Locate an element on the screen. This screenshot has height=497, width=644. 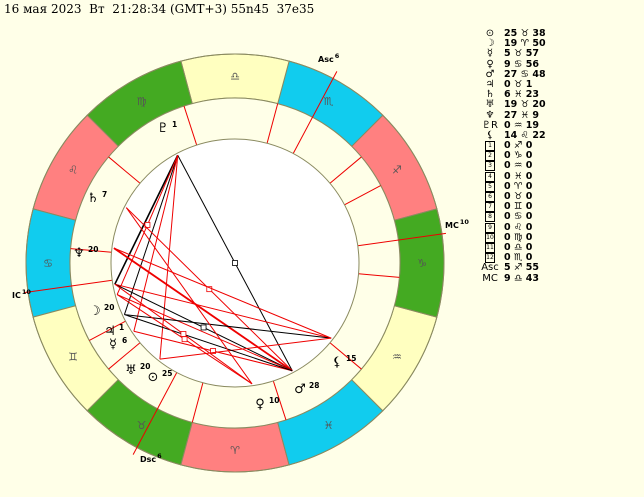
legend-house-9-symbol: 9 is located at coordinates (490, 228).